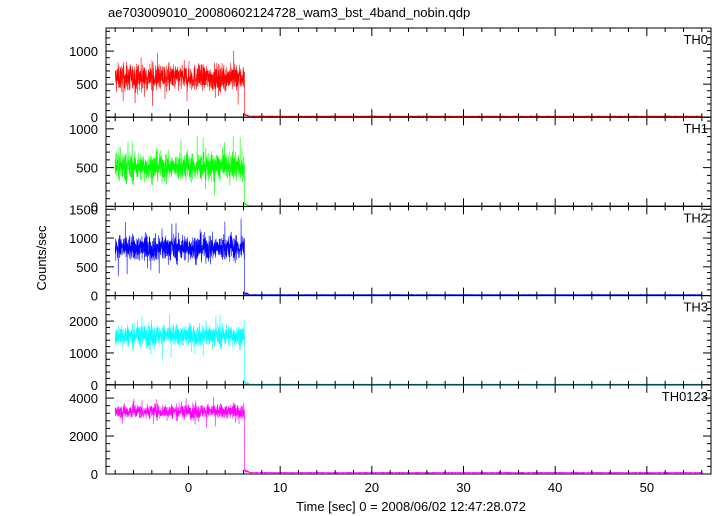 Image resolution: width=717 pixels, height=516 pixels. I want to click on panel-frame-th1, so click(408, 161).